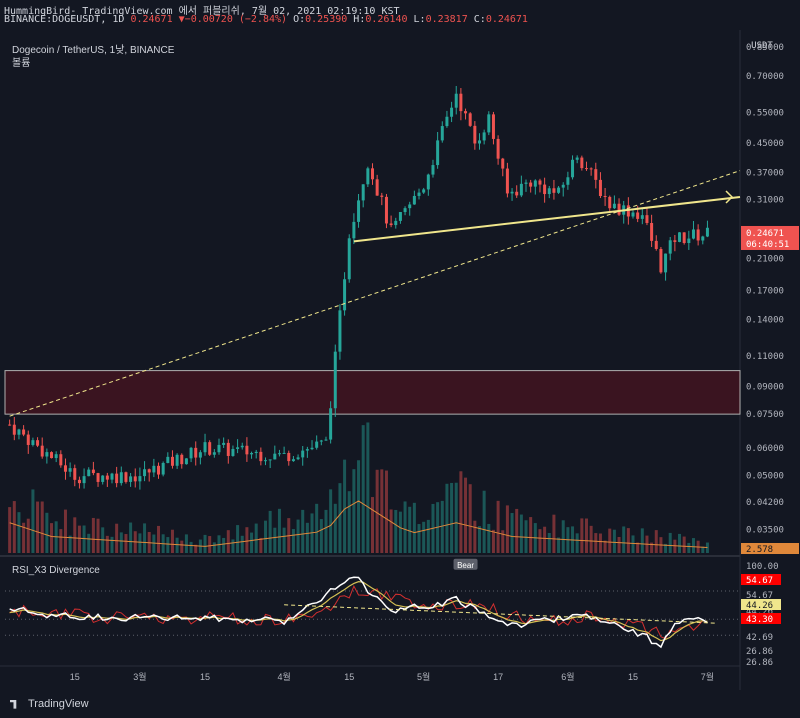 This screenshot has height=718, width=800. Describe the element at coordinates (139, 676) in the screenshot. I see `time-tick: 3월` at that location.